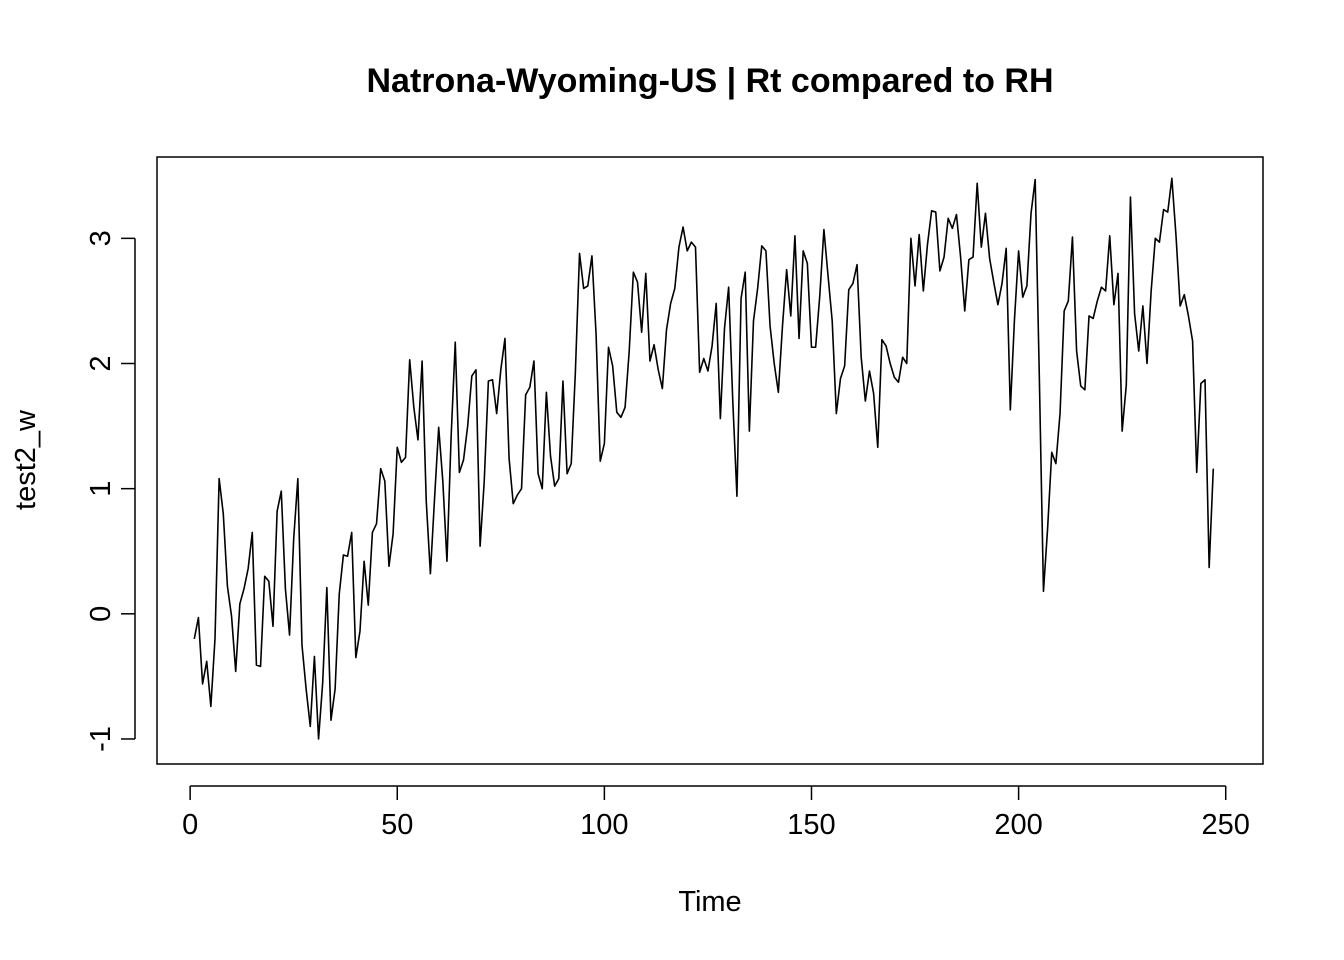 This screenshot has height=960, width=1344. I want to click on x-tick-label: 100, so click(604, 825).